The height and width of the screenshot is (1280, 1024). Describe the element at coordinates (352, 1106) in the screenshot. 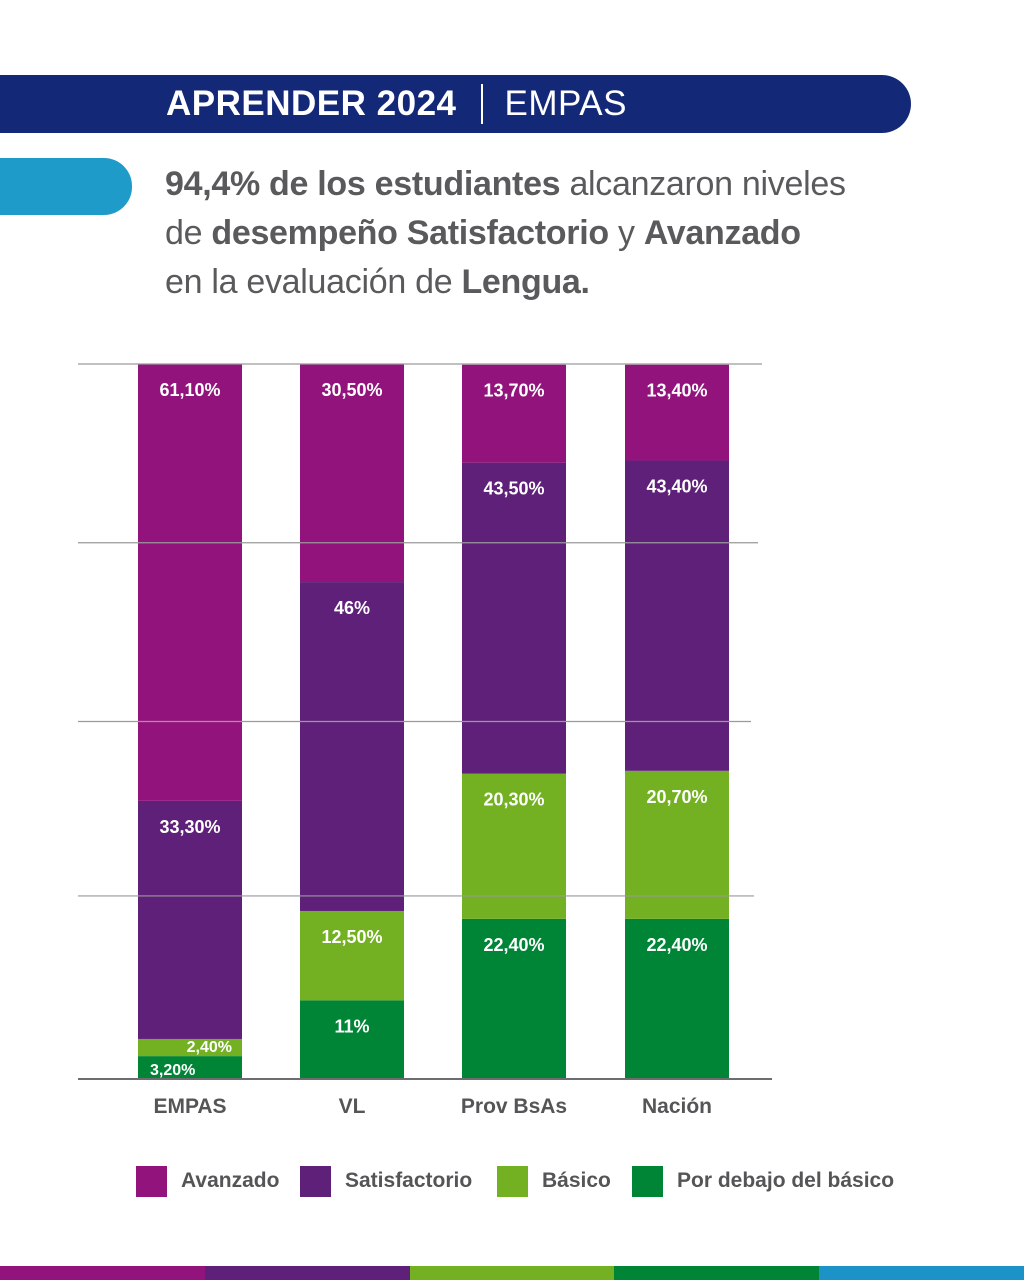

I see `x-tick-label-1: VL` at that location.